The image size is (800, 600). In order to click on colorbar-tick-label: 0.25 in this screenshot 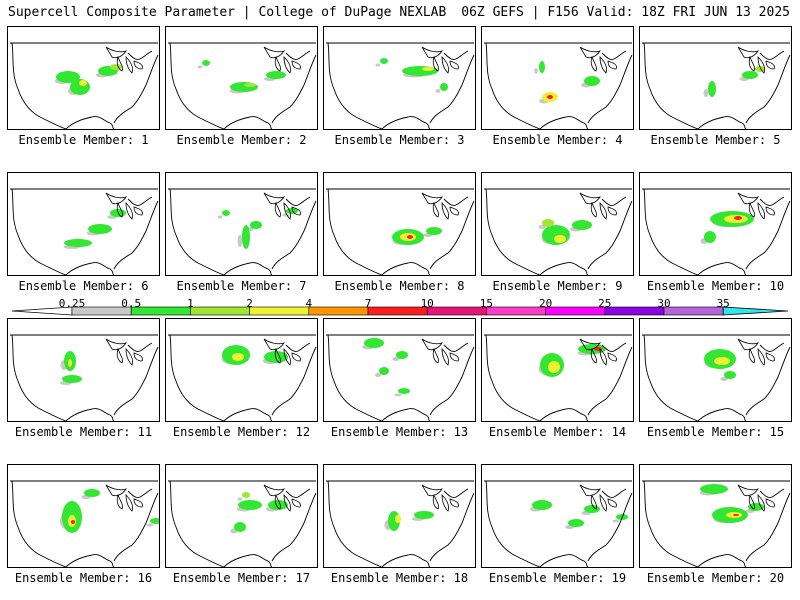, I will do `click(72, 303)`.